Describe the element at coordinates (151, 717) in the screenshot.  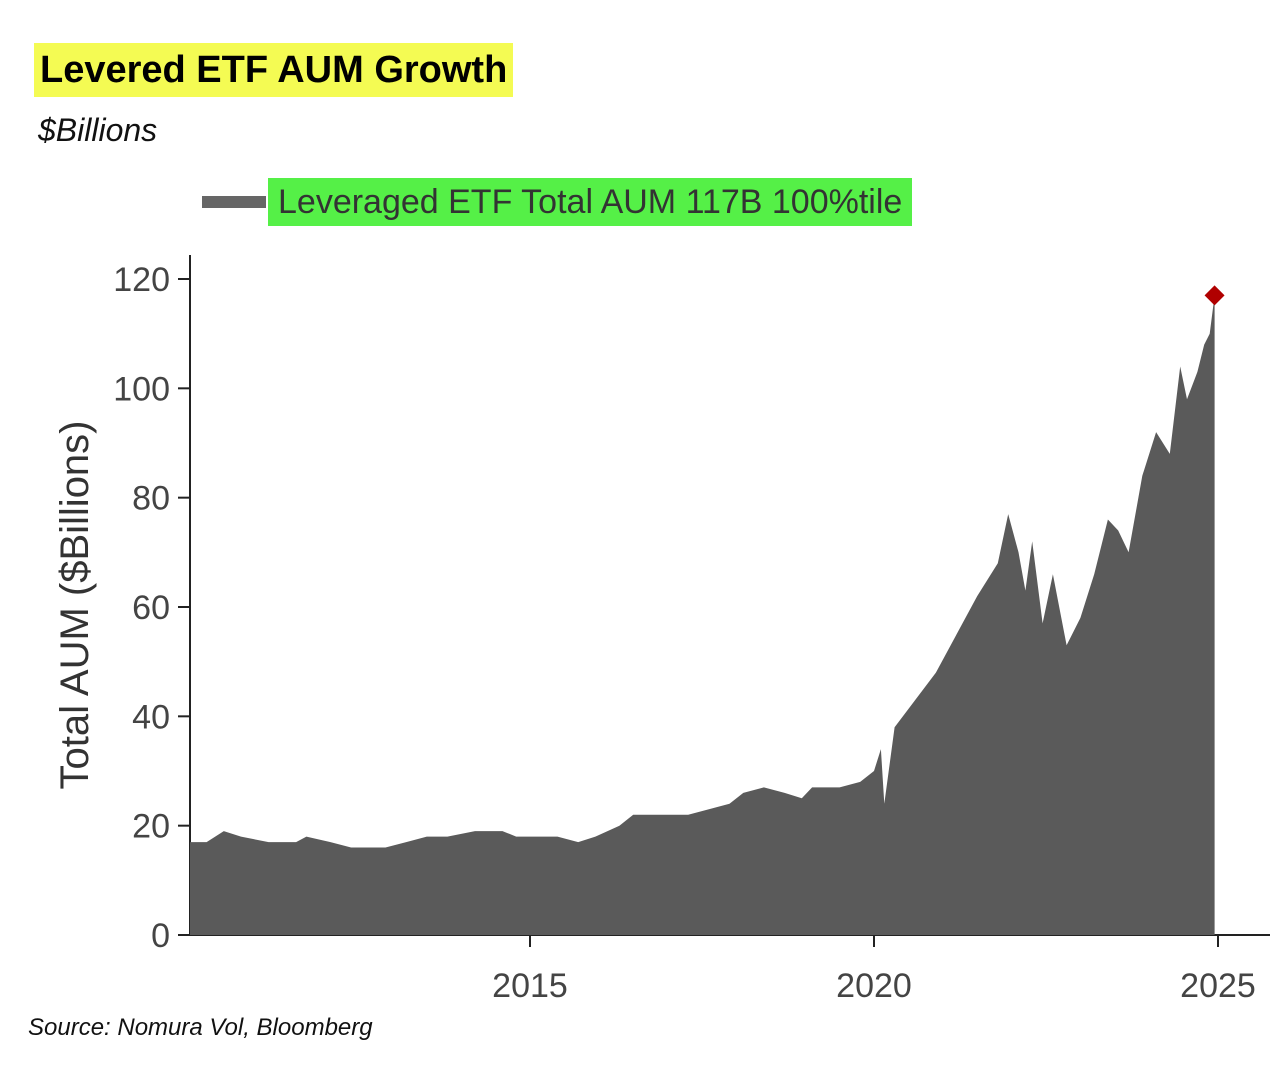
I see `y-tick-label: 40` at that location.